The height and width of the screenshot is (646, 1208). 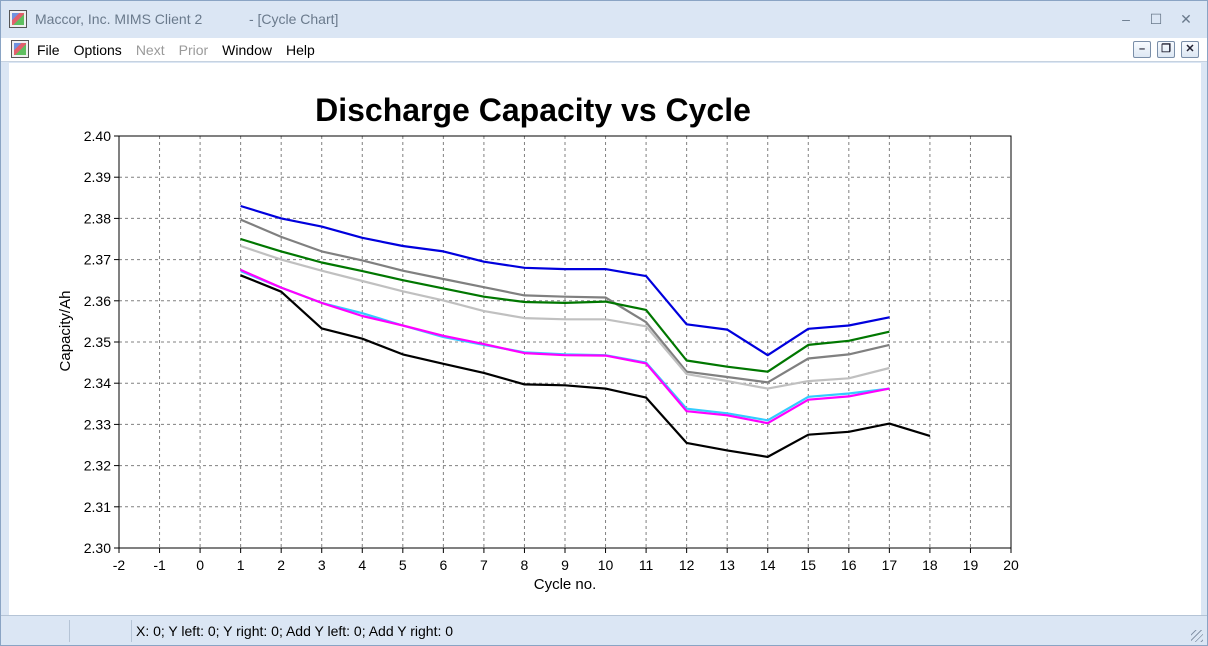 I want to click on x-tick-label: 20, so click(x=1011, y=565).